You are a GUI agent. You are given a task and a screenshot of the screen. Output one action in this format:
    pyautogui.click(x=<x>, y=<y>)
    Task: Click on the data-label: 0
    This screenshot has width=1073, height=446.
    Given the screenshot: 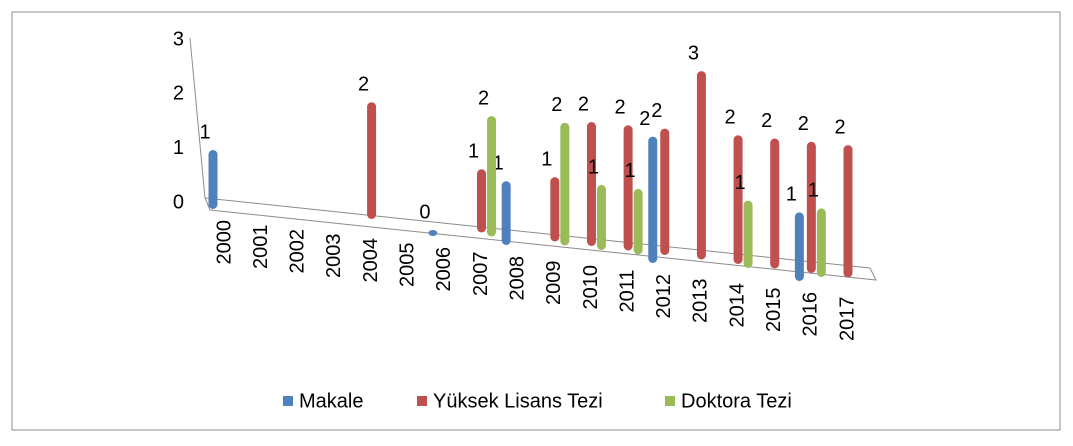 What is the action you would take?
    pyautogui.click(x=424, y=212)
    